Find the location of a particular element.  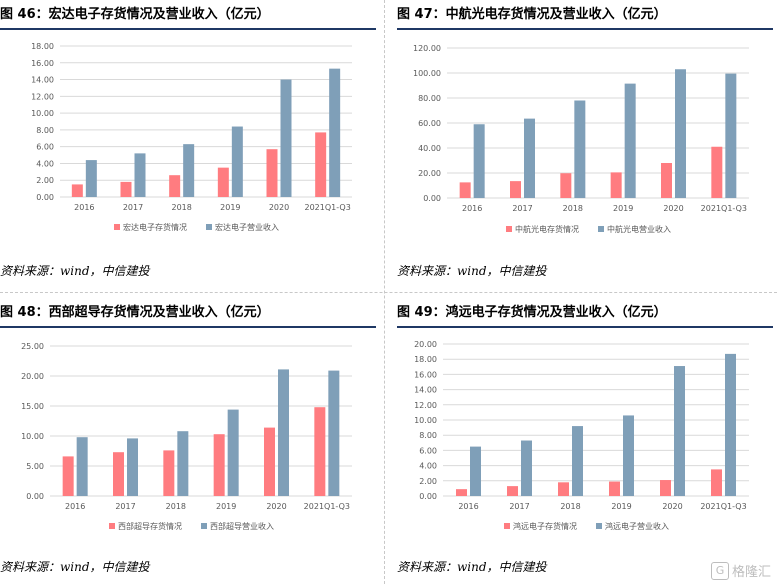

y-tick-label: 8.00 is located at coordinates (45, 130).